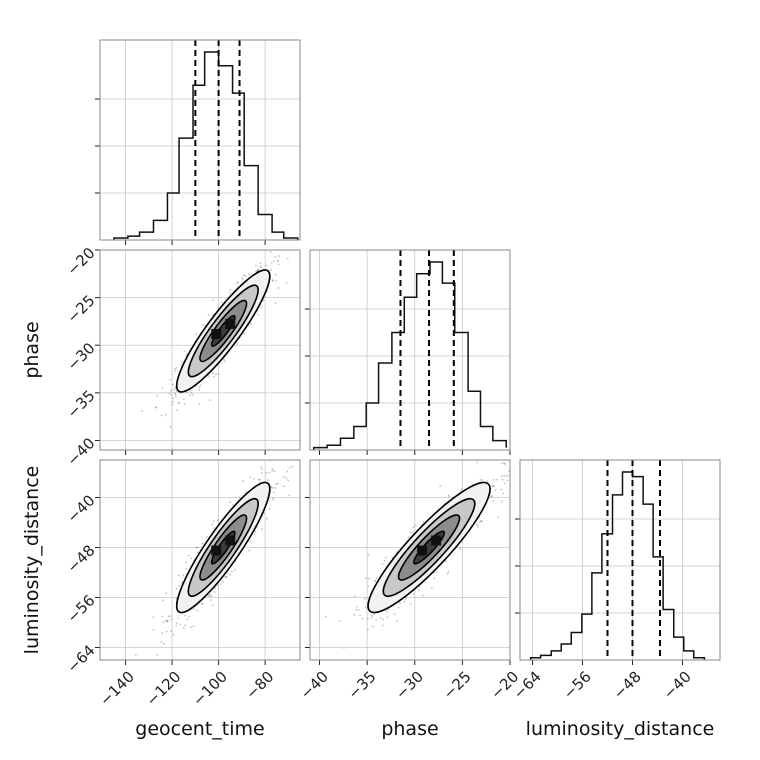 The image size is (760, 760). I want to click on pair-panel-geocent_time-phase, so click(198, 344).